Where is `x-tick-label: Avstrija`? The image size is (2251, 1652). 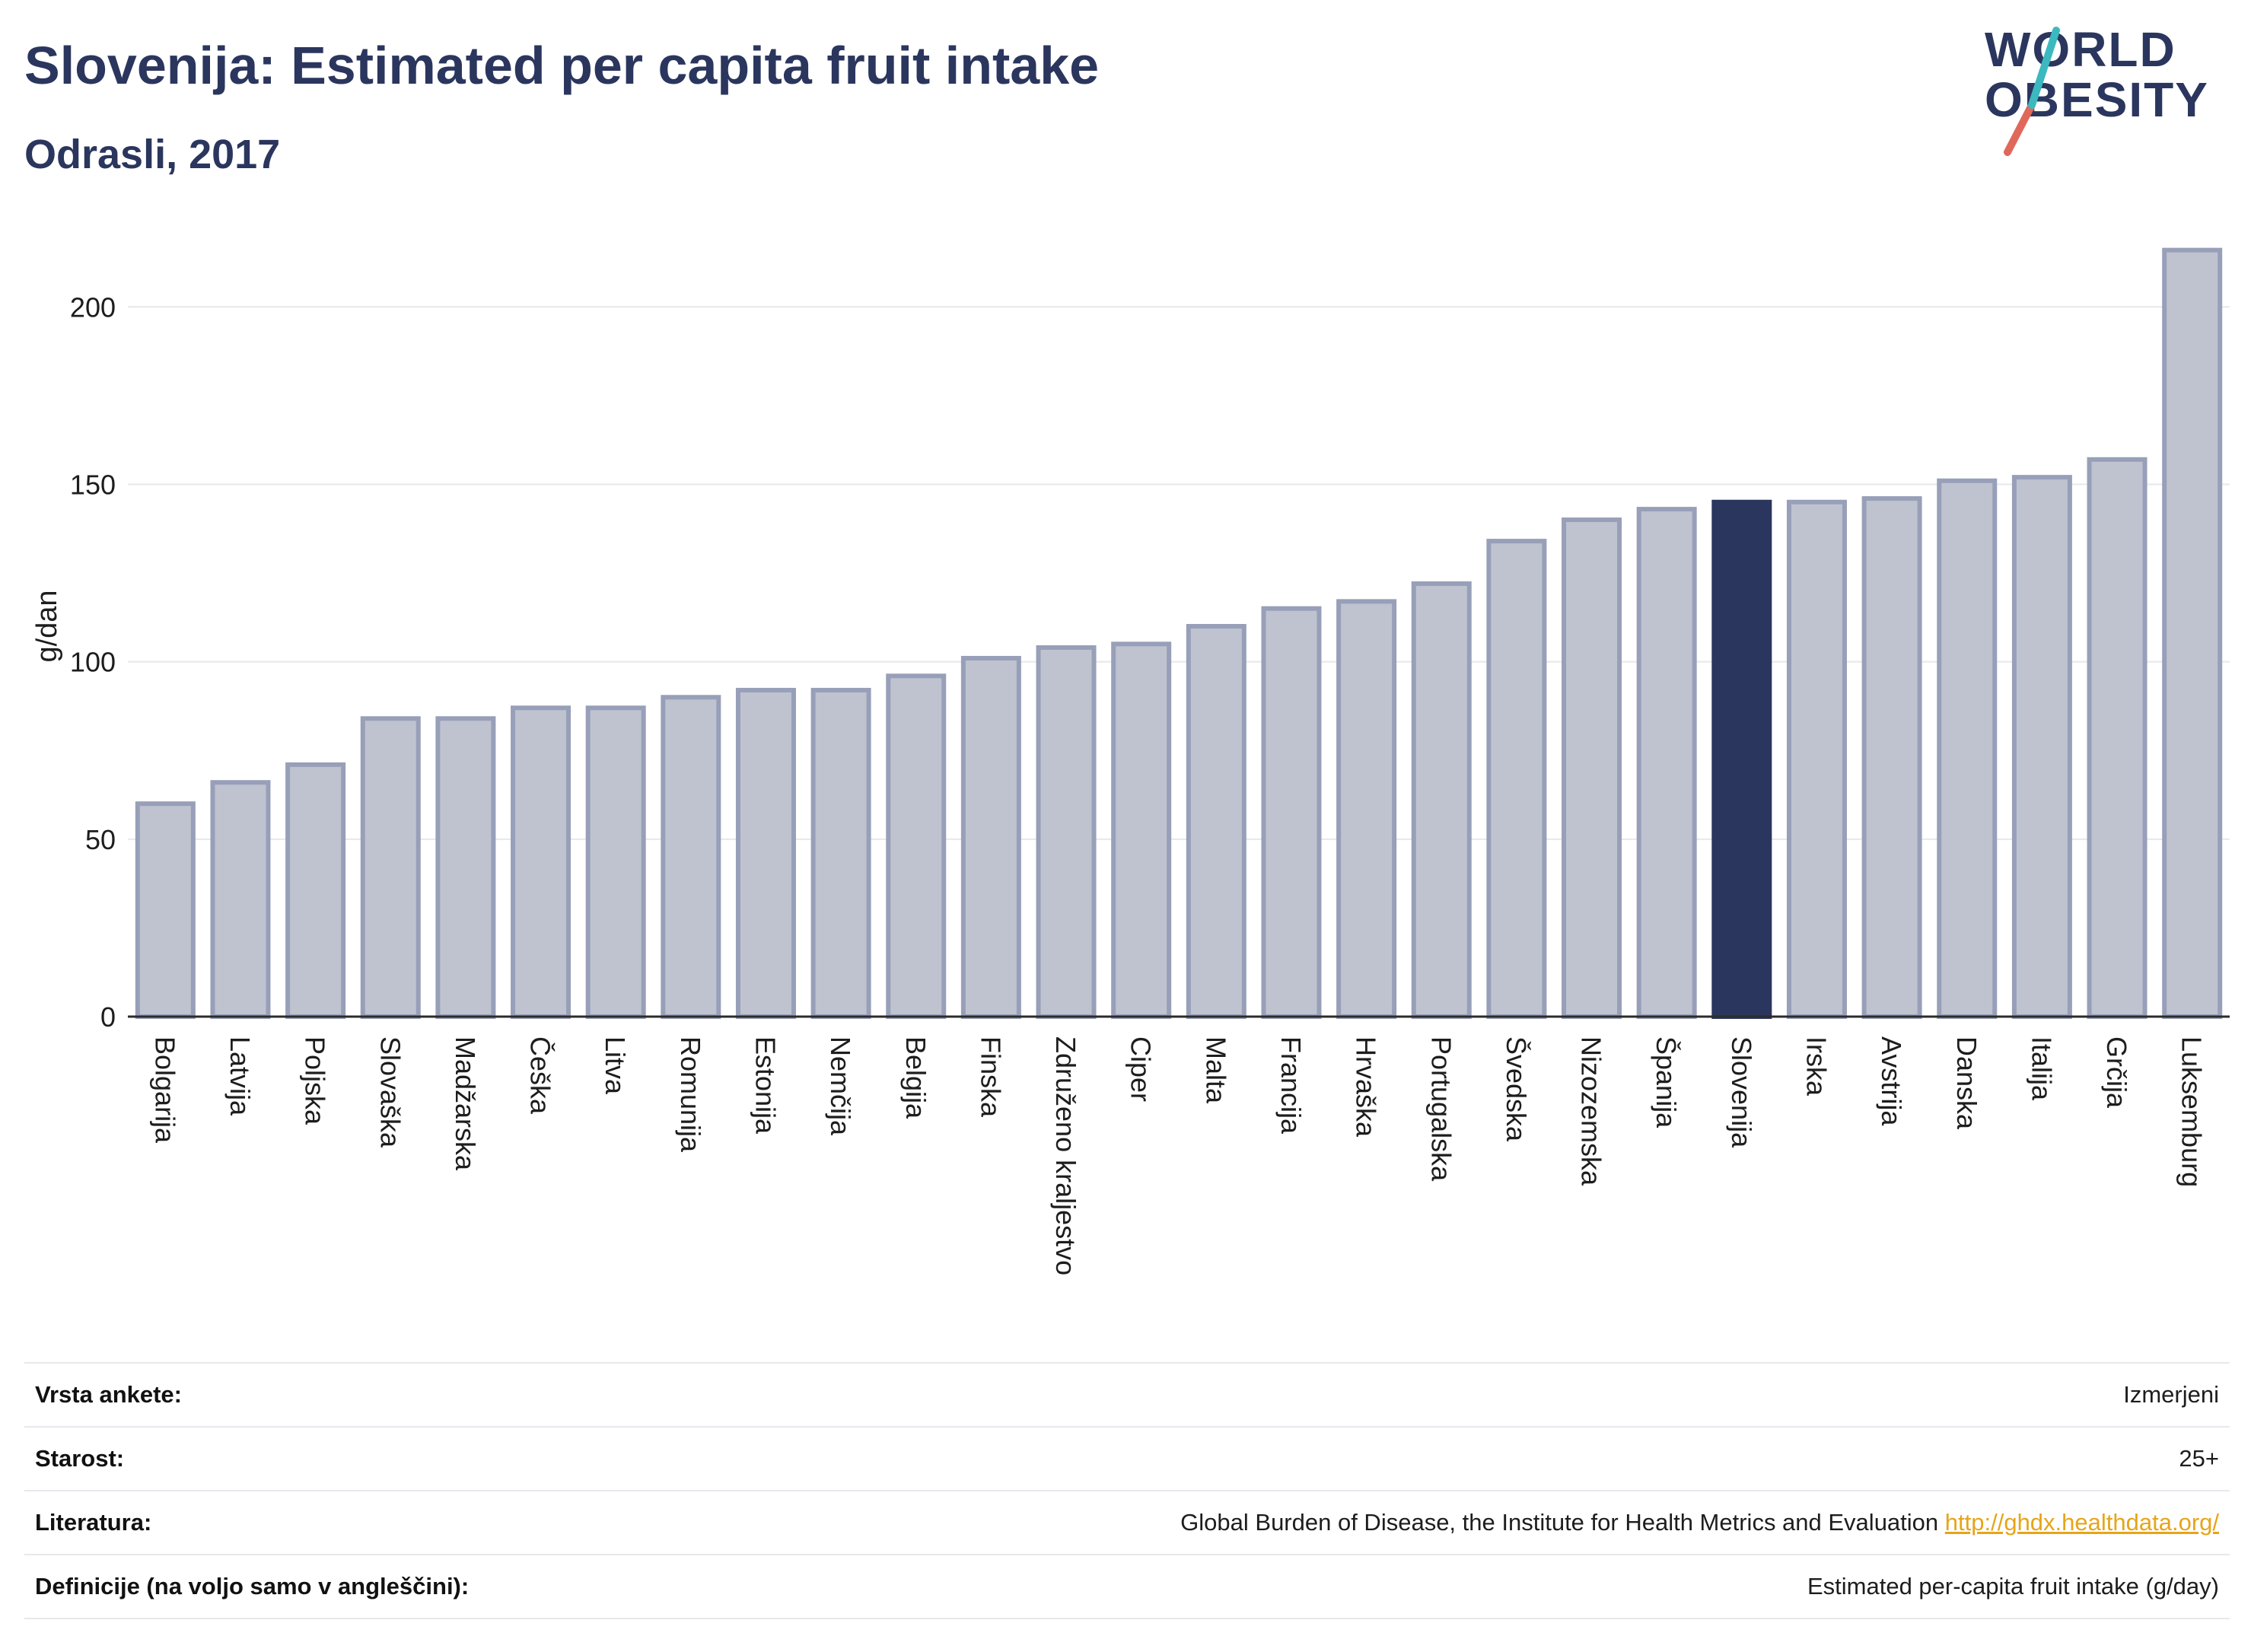 x-tick-label: Avstrija is located at coordinates (1891, 1081).